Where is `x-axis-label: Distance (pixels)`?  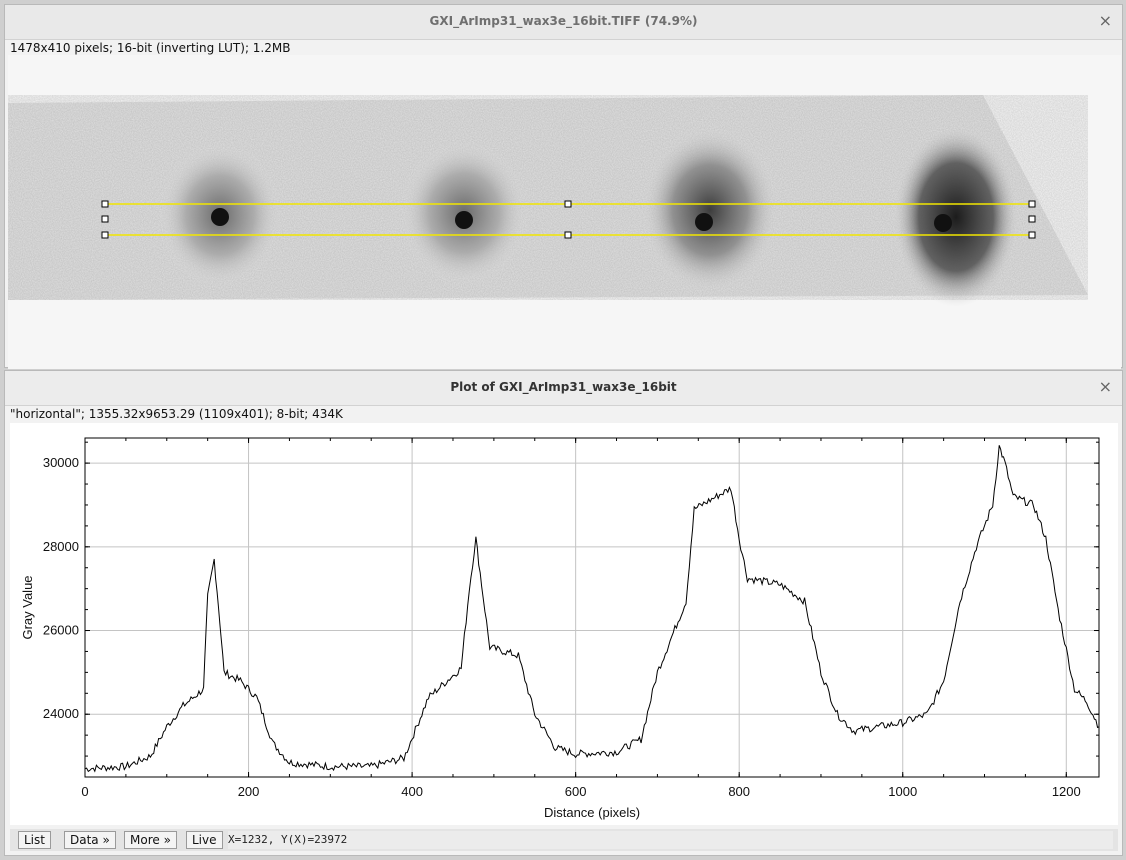
x-axis-label: Distance (pixels) is located at coordinates (592, 812).